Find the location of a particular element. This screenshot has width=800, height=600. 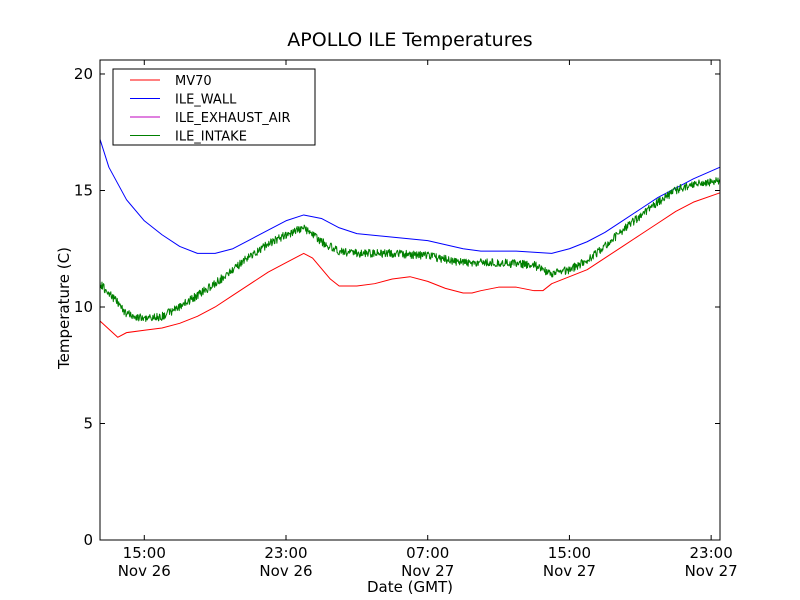

y-tick-label: 0 is located at coordinates (88, 540).